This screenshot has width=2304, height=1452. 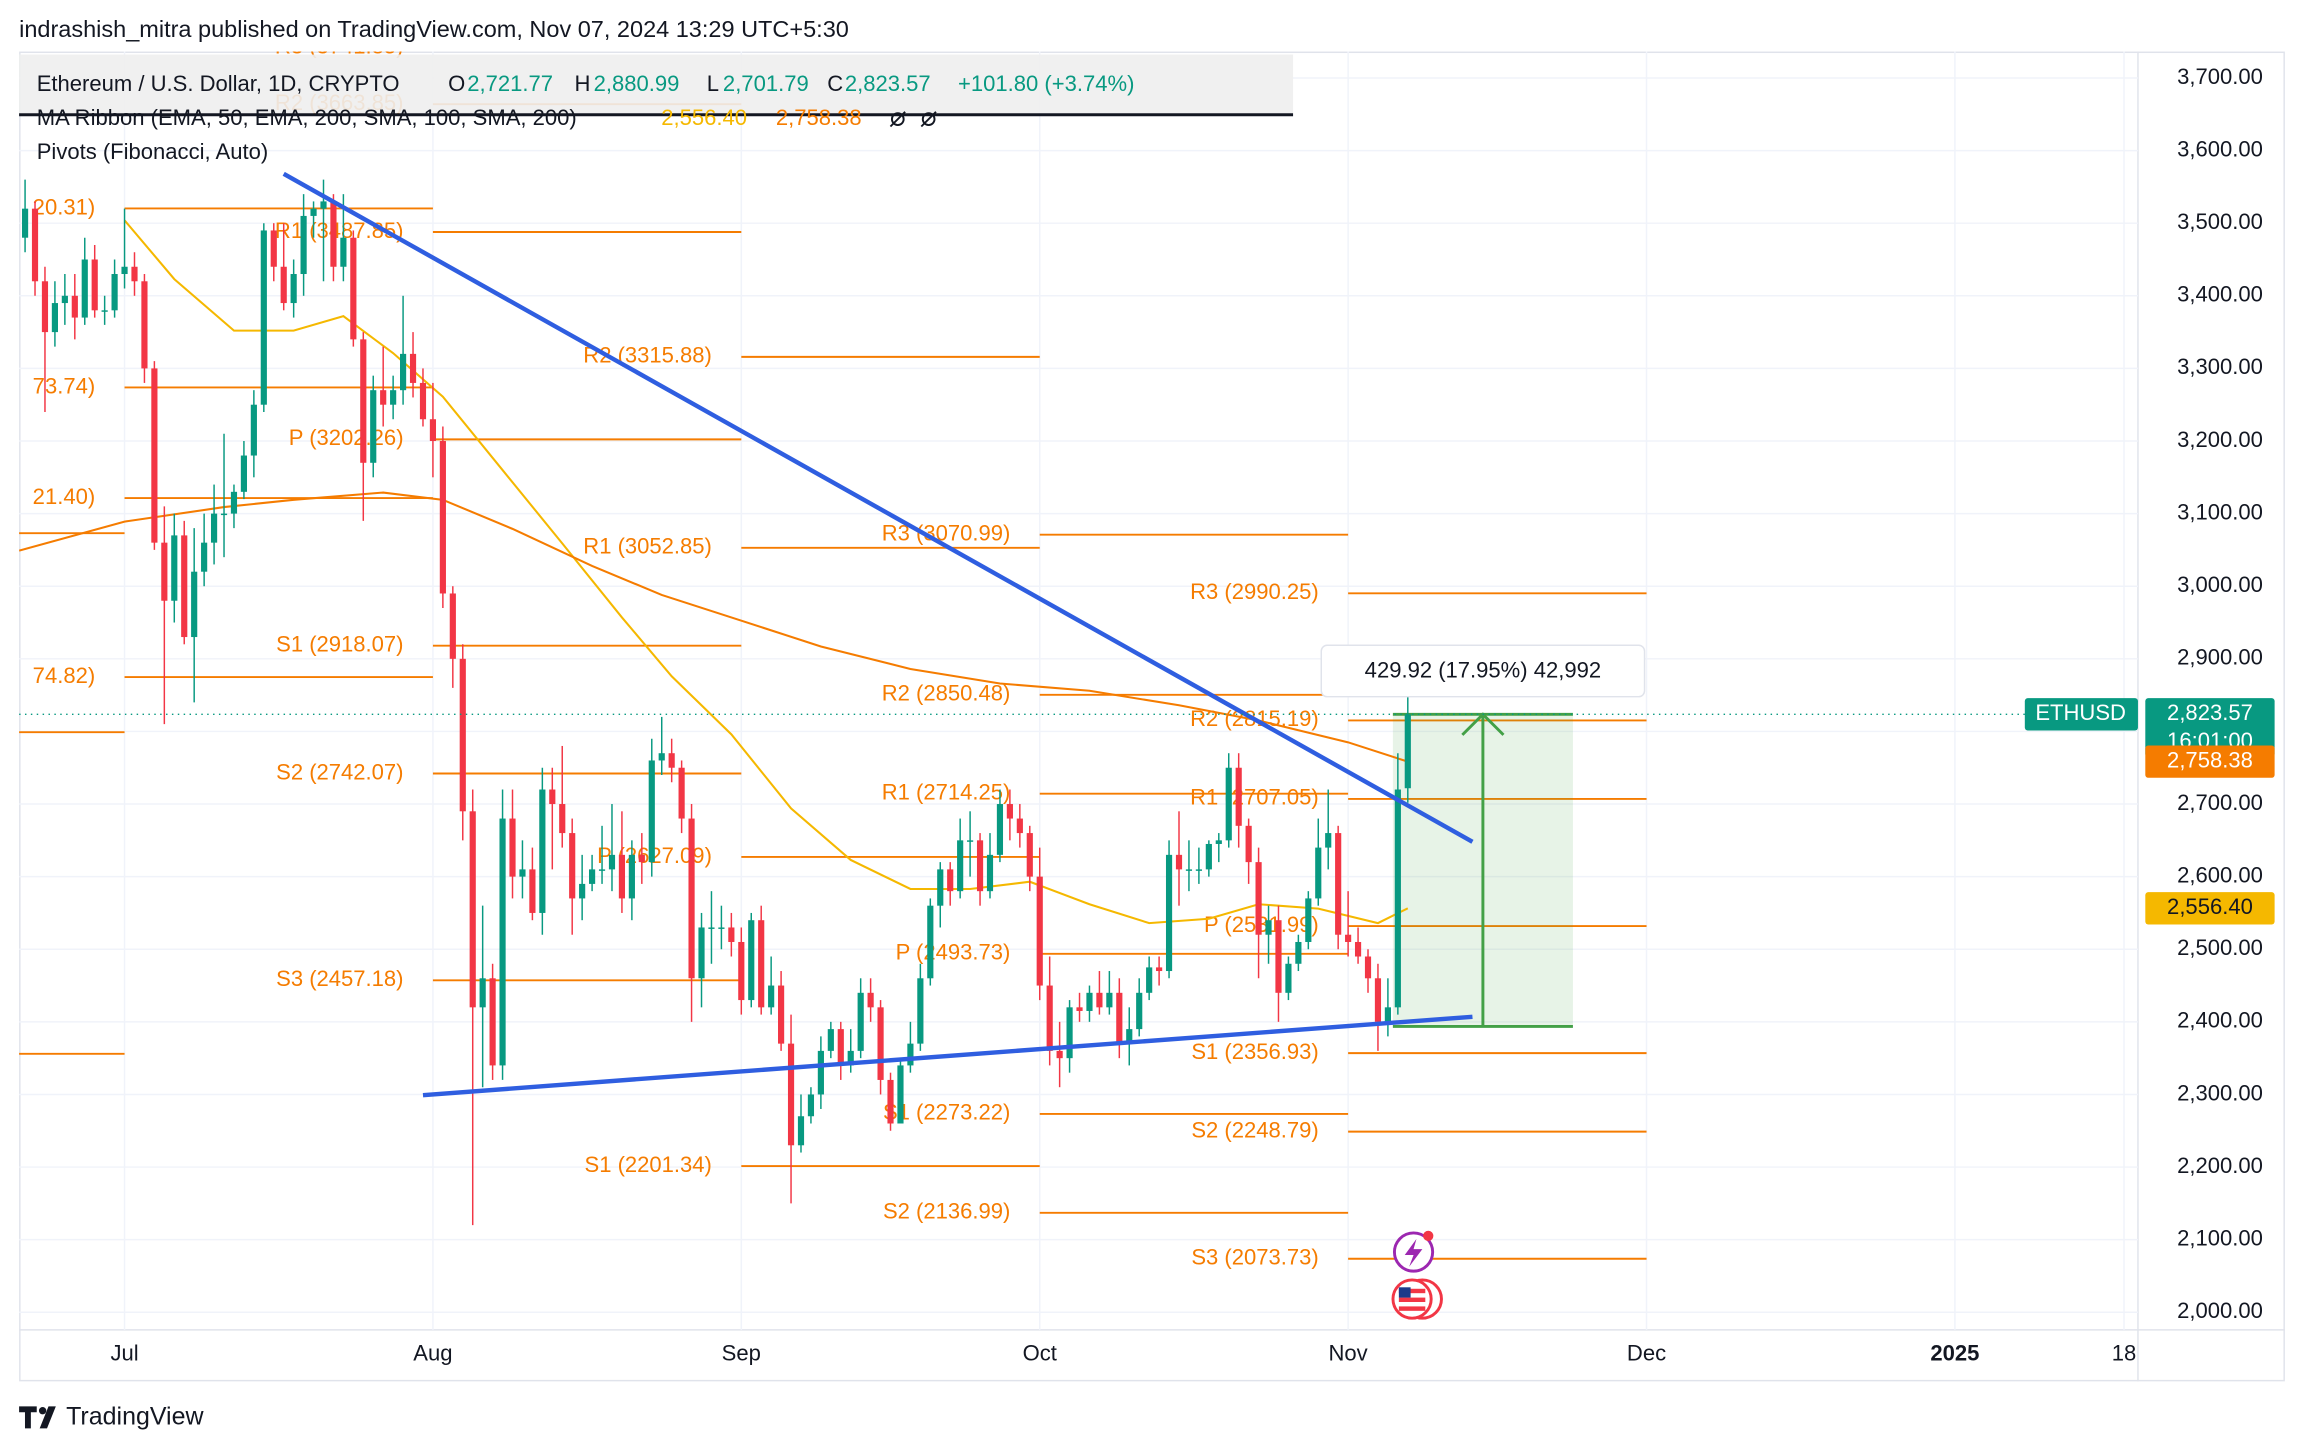 I want to click on symbol-tag-bg, so click(x=2081, y=714).